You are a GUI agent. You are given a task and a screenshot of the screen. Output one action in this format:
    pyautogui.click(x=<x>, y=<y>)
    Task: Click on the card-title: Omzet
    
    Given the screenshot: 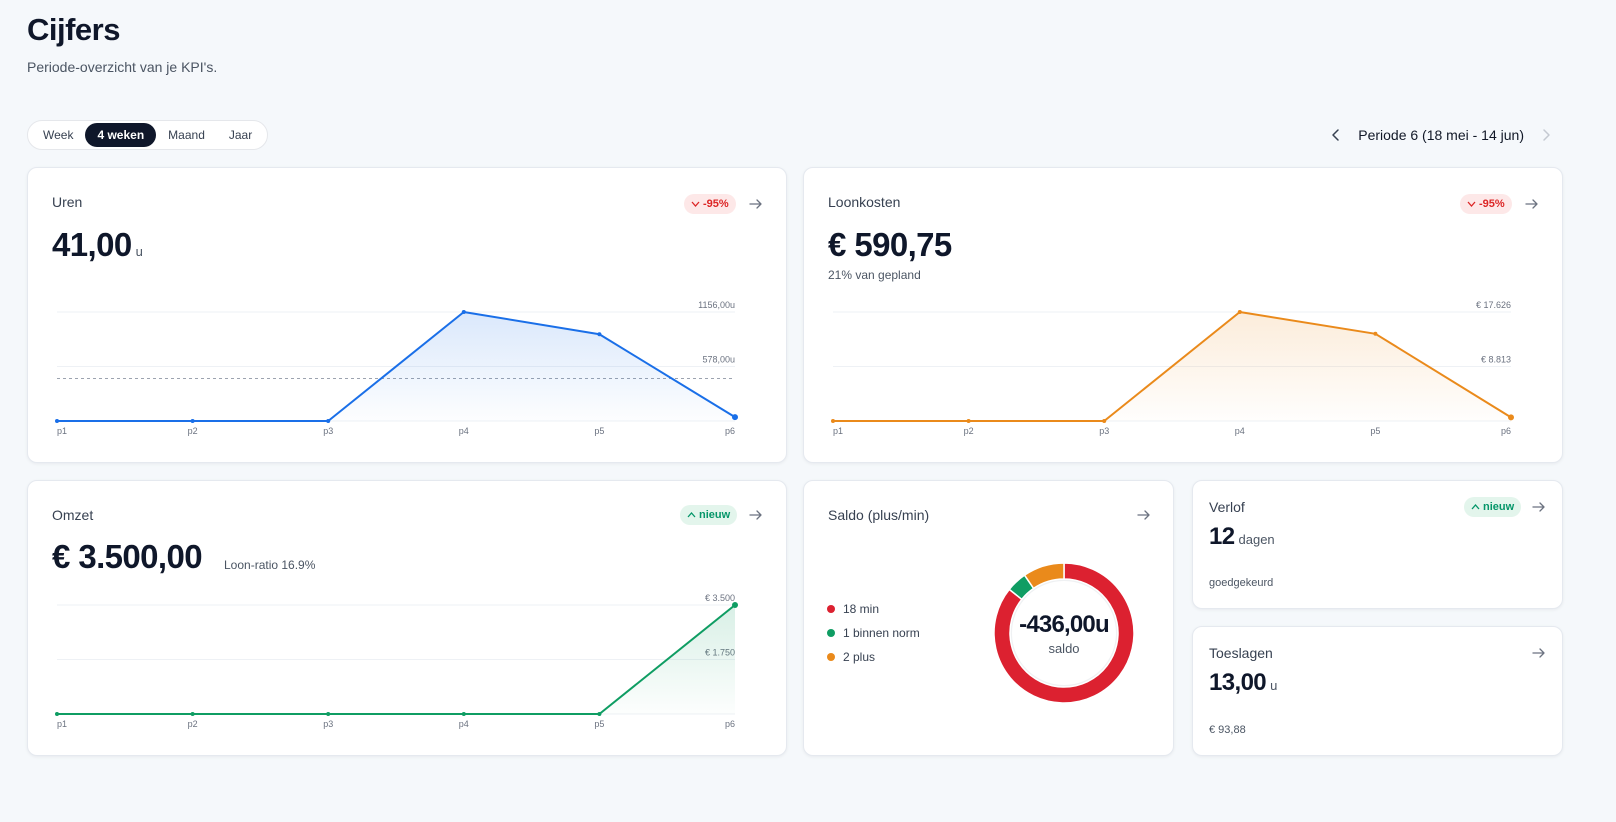 What is the action you would take?
    pyautogui.click(x=73, y=515)
    